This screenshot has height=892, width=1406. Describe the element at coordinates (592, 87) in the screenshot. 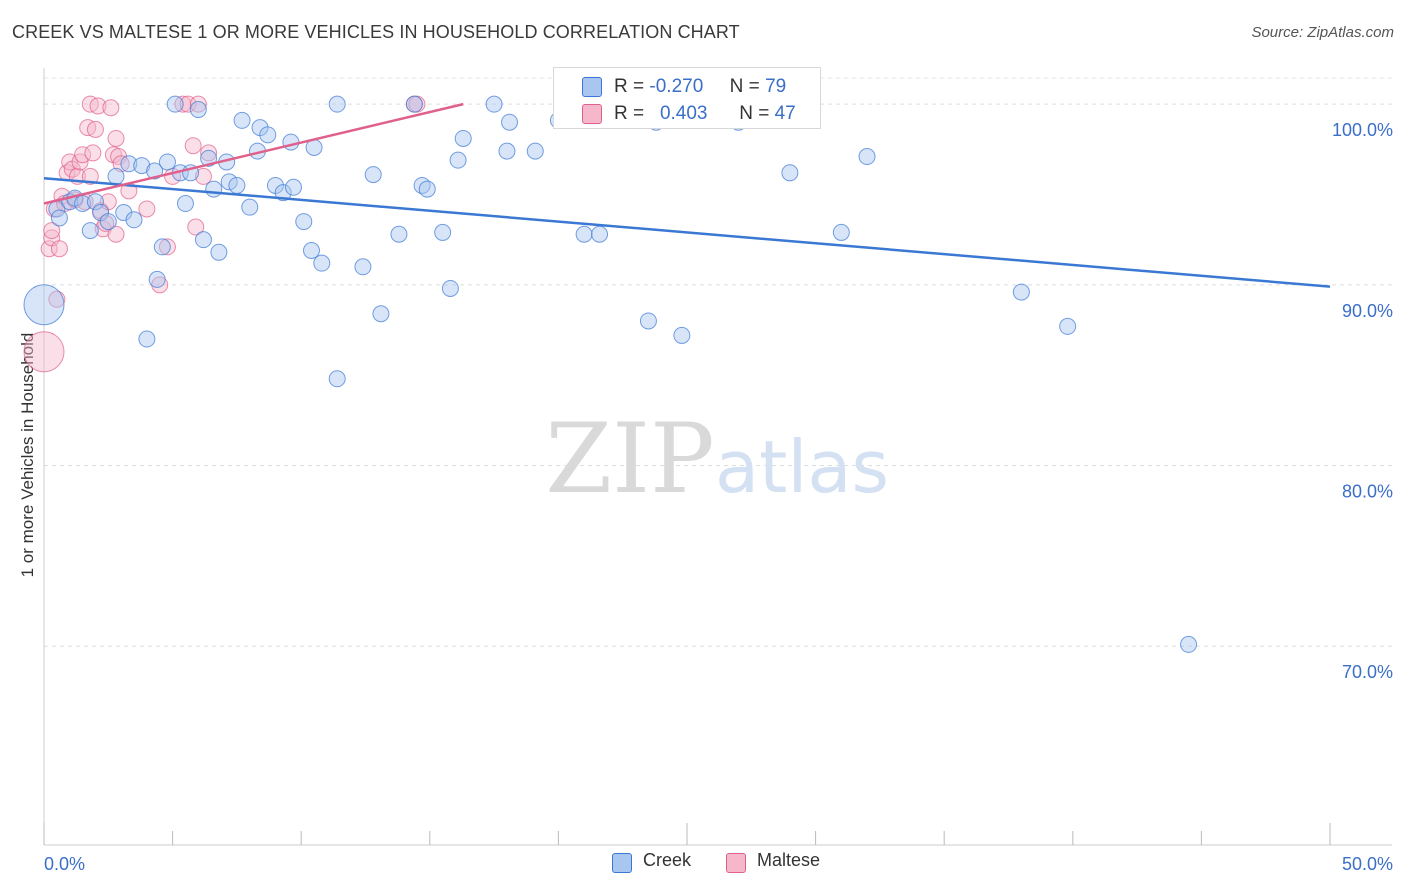

I see `stats-creek-swatch` at that location.